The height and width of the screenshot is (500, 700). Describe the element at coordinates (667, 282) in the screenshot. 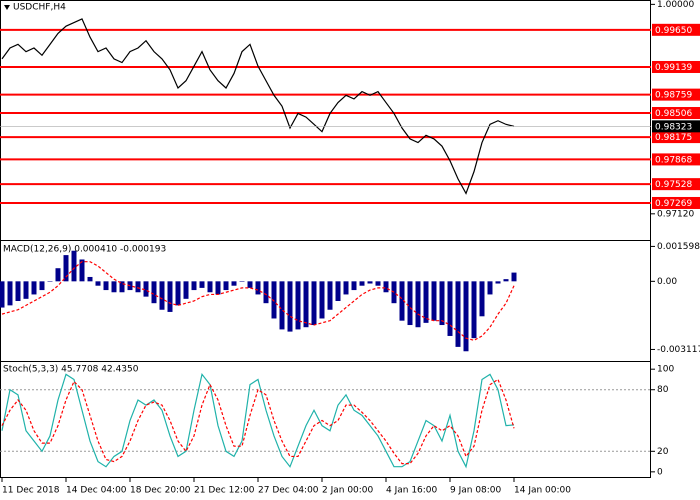

I see `y-tick-label: 0.00` at that location.